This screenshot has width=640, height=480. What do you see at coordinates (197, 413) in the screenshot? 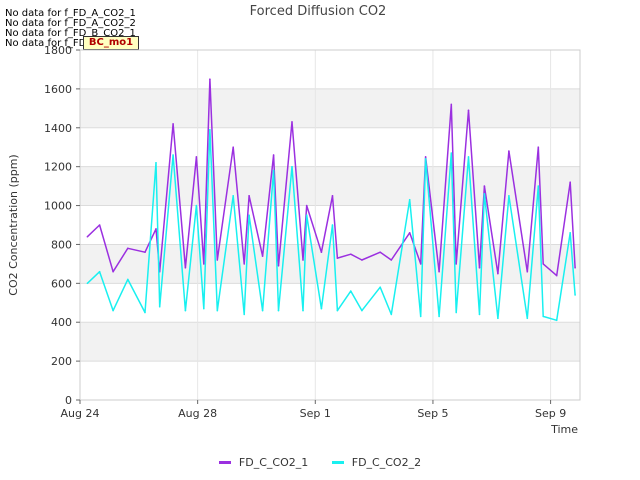
I see `x-tick-label: Aug 28` at bounding box center [197, 413].